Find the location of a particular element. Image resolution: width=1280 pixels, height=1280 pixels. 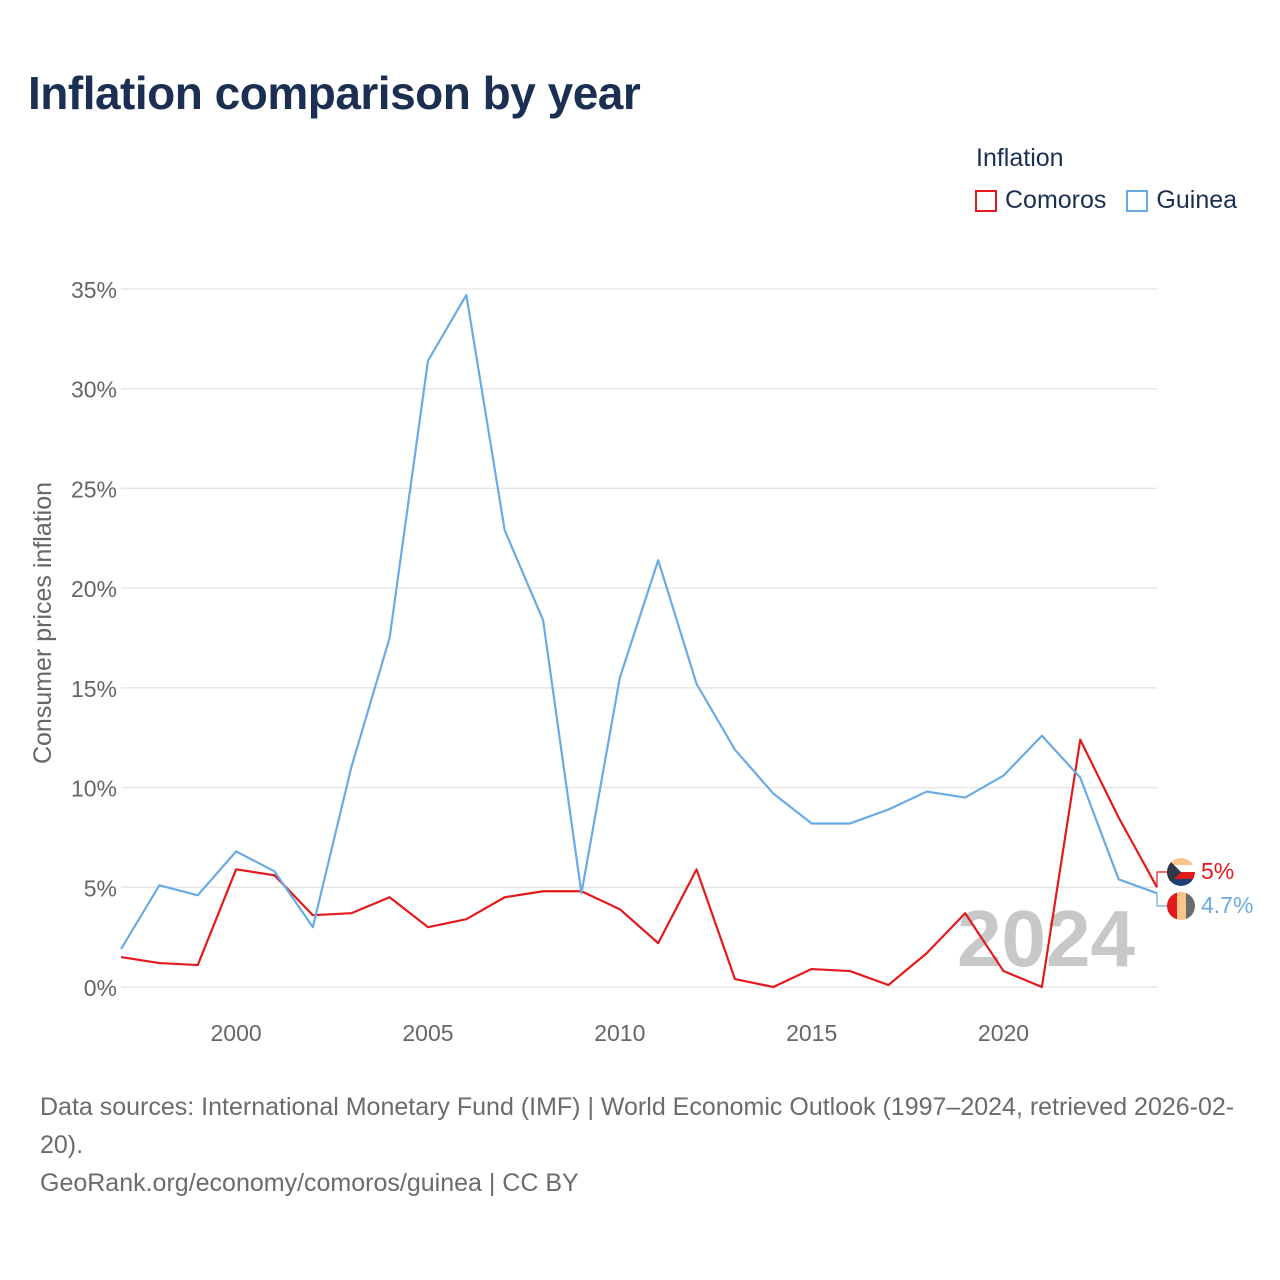

legend-item-guinea: Guinea is located at coordinates (1181, 200).